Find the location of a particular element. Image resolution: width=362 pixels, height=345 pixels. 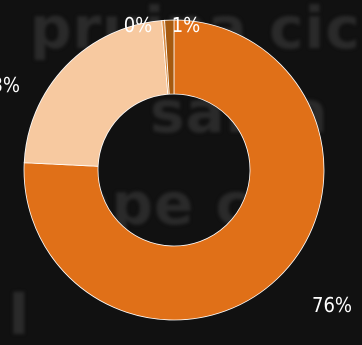

slice-label: 76% is located at coordinates (332, 305).